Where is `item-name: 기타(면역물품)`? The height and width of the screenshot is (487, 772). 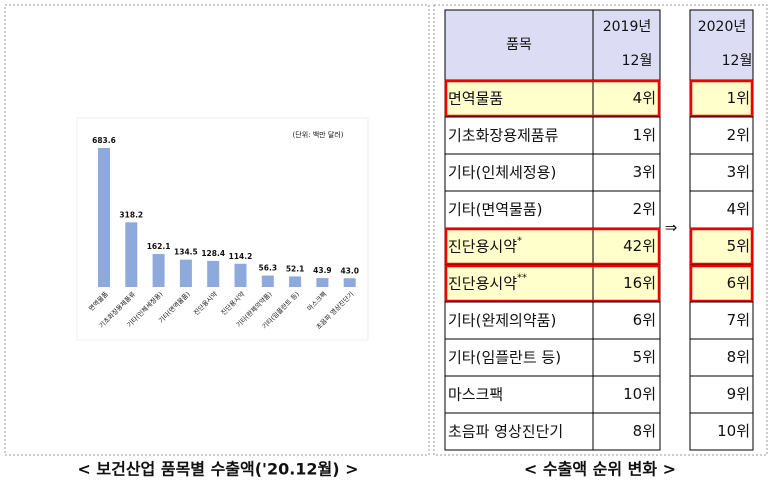 item-name: 기타(면역물품) is located at coordinates (495, 209).